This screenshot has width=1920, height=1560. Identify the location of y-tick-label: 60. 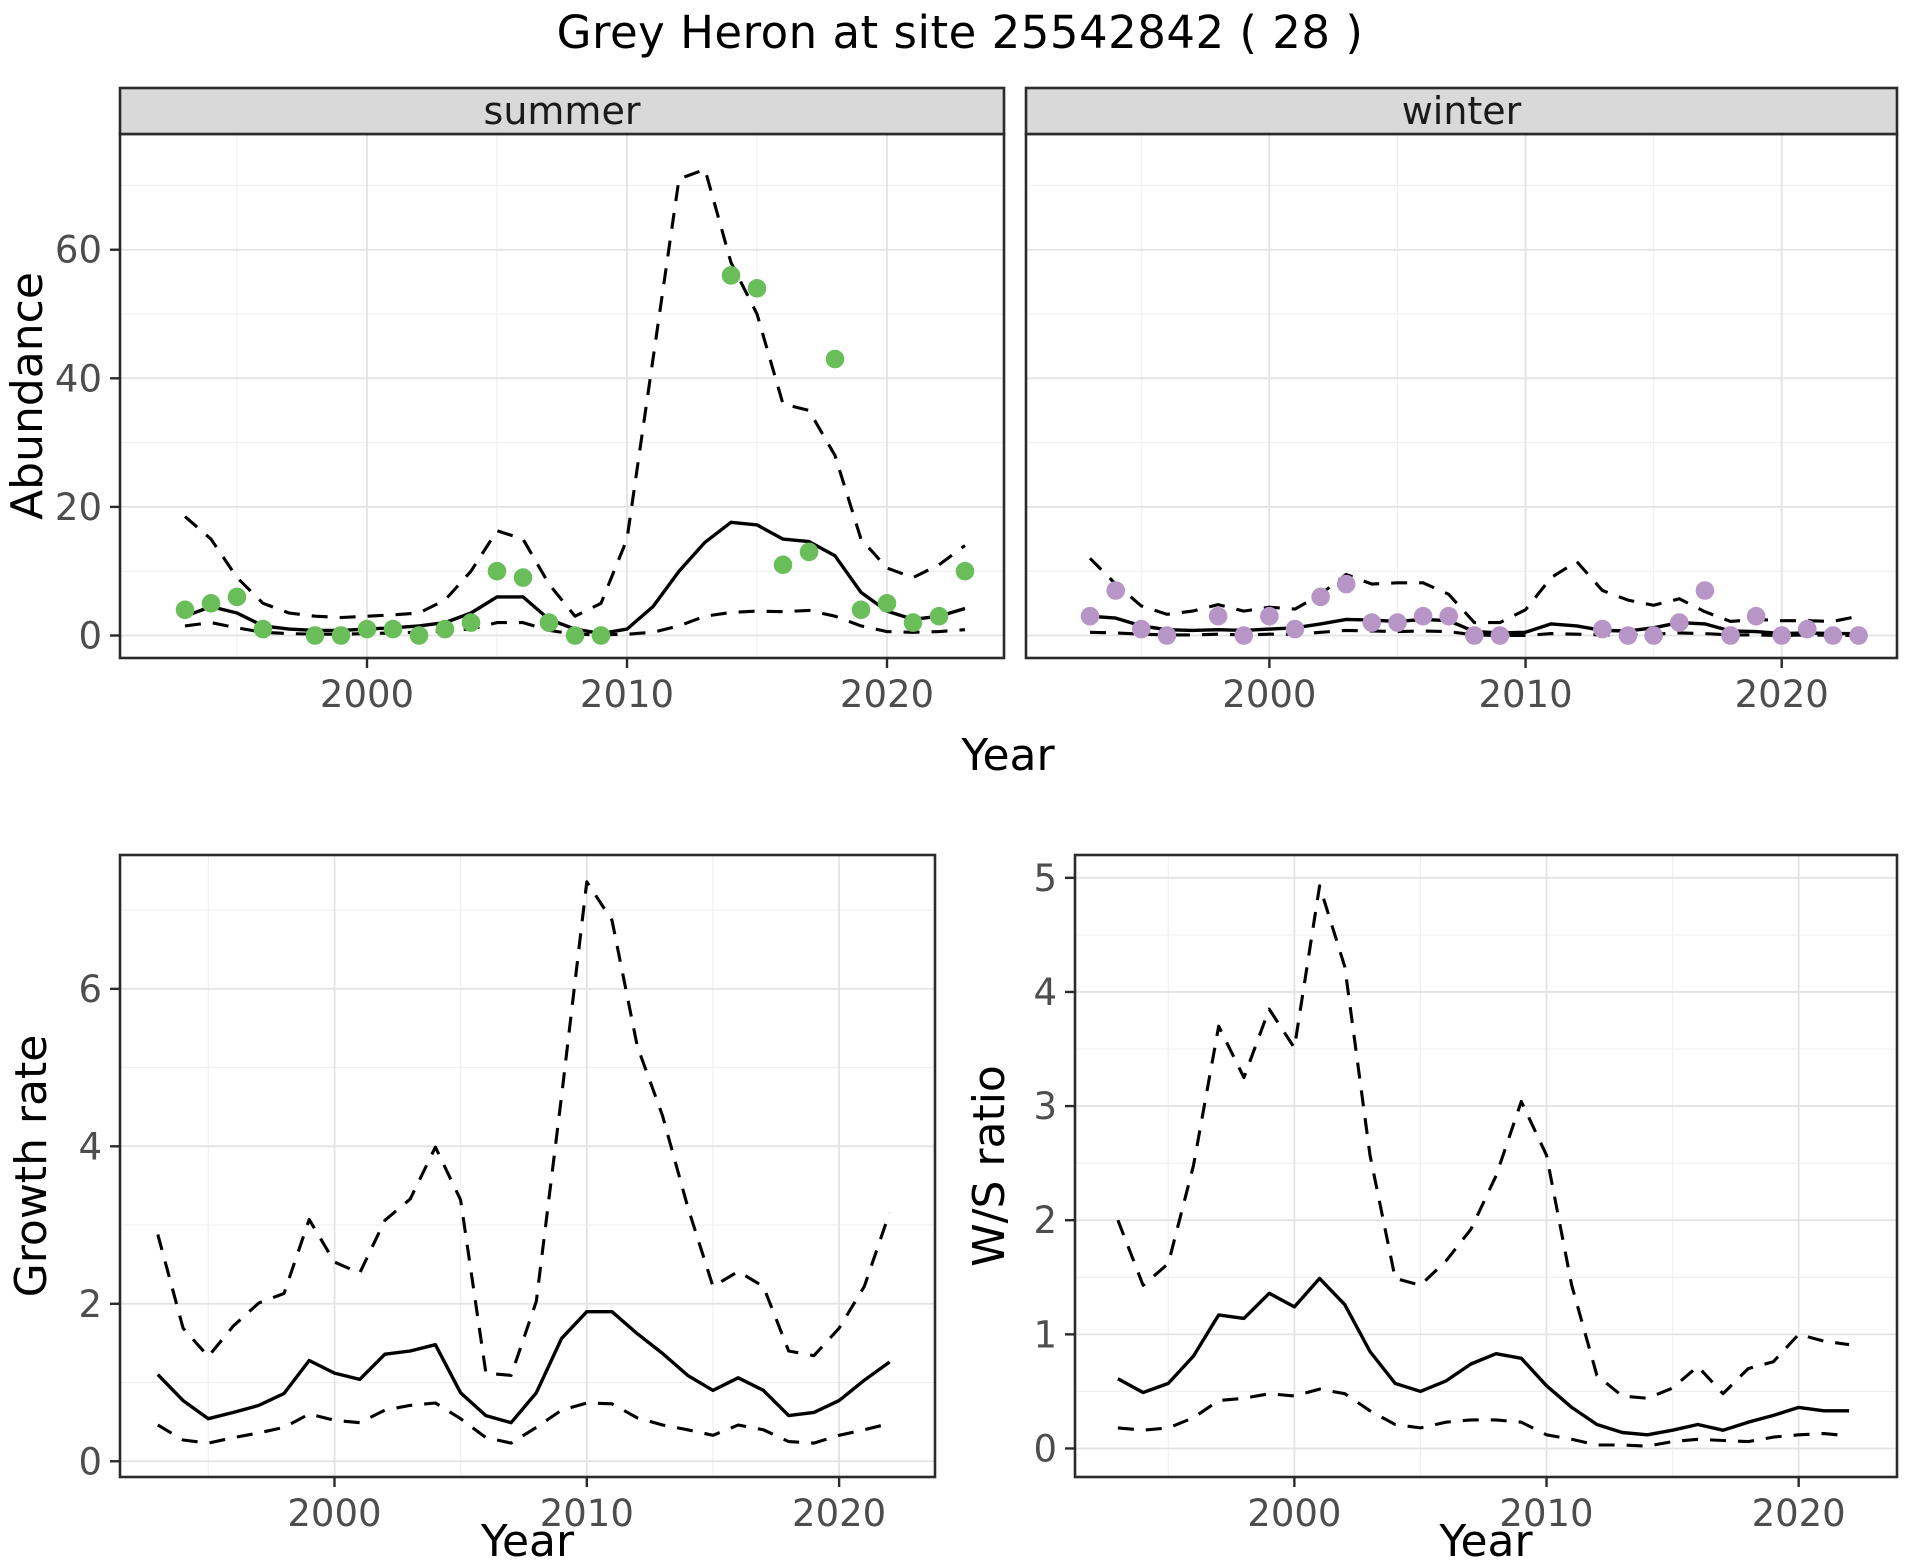
(78, 250).